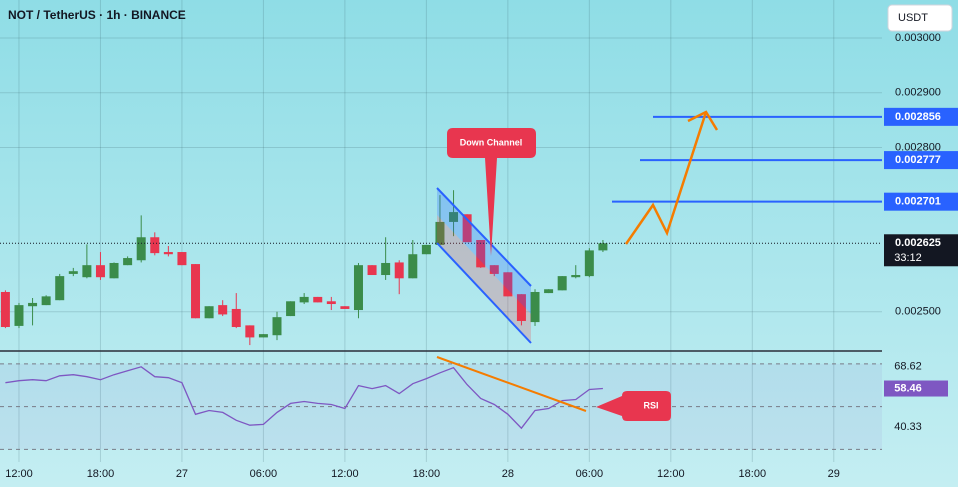  What do you see at coordinates (666, 178) in the screenshot?
I see `projection-path` at bounding box center [666, 178].